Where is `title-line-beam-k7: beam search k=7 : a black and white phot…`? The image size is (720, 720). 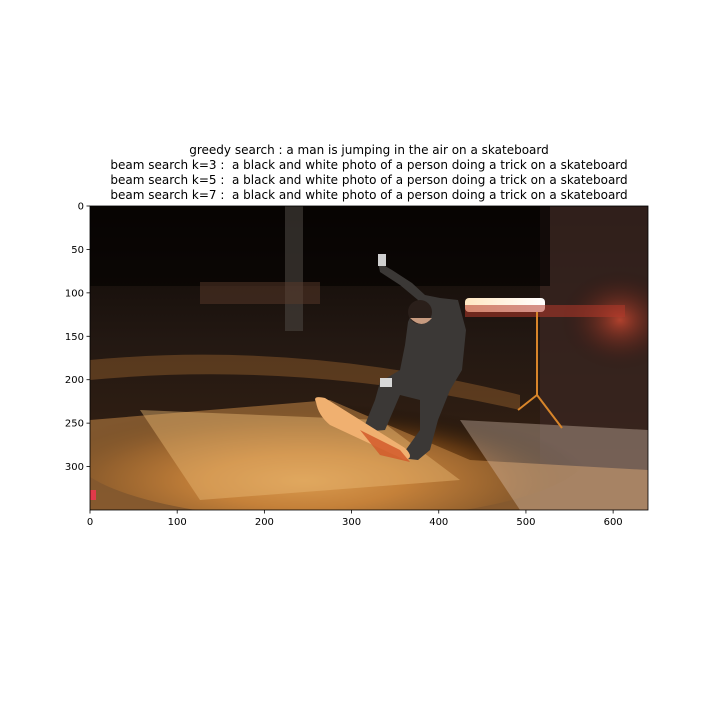
title-line-beam-k7: beam search k=7 : a black and white phot… is located at coordinates (369, 195).